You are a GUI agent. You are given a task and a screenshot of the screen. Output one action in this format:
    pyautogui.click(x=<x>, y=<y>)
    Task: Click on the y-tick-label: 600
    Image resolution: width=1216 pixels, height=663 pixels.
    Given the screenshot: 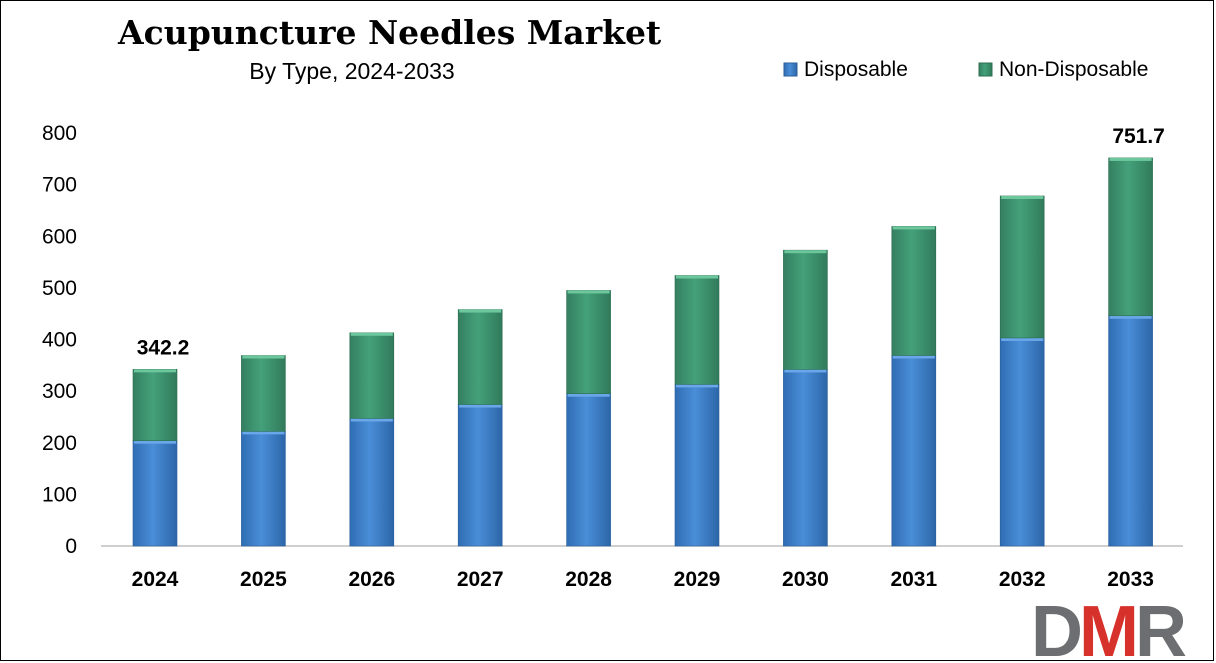 What is the action you would take?
    pyautogui.click(x=59, y=236)
    